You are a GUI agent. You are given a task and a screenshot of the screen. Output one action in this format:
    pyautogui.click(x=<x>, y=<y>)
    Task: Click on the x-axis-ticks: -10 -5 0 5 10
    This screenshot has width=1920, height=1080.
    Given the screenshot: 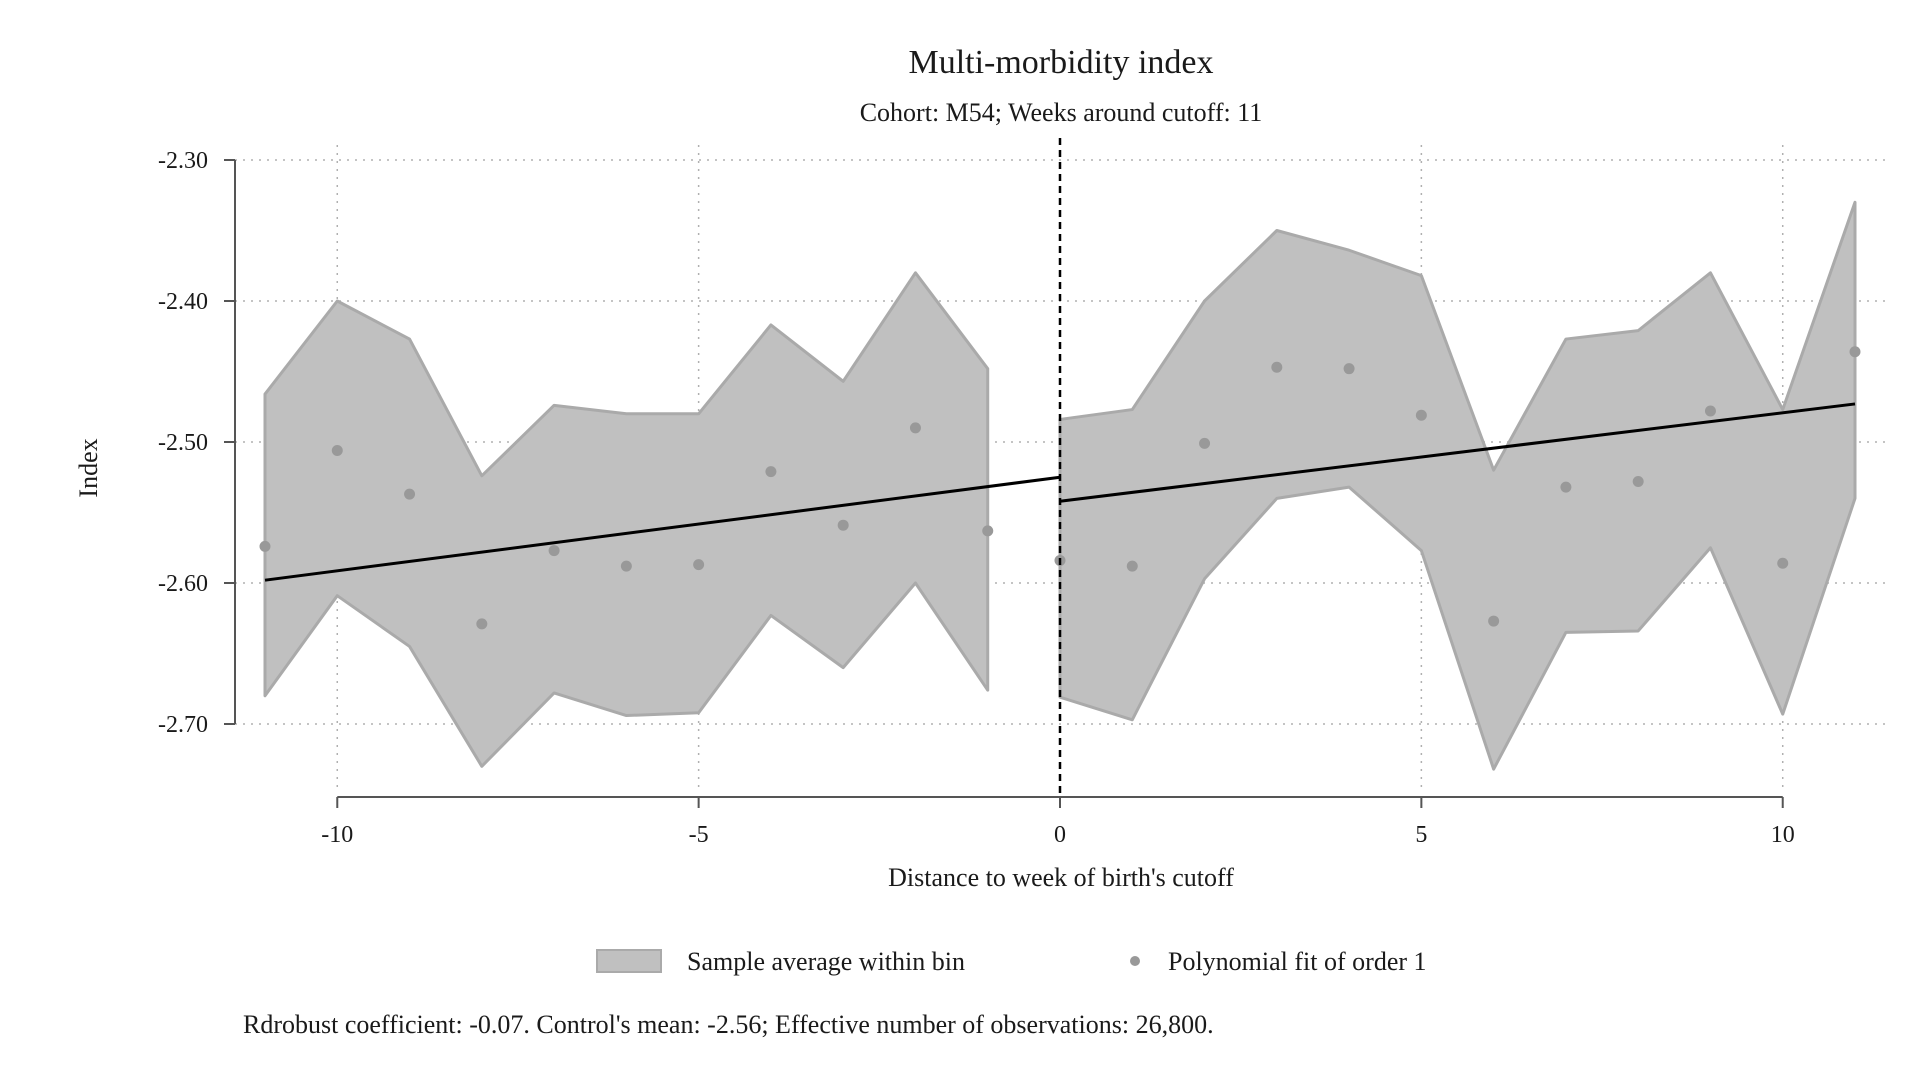 What is the action you would take?
    pyautogui.click(x=1058, y=822)
    